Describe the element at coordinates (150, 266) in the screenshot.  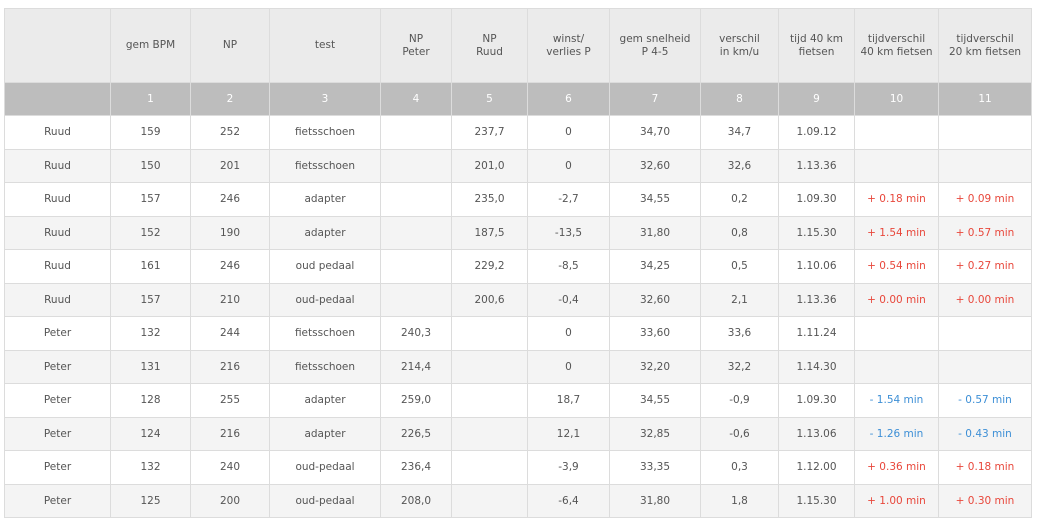
I see `table-cell: 161` at that location.